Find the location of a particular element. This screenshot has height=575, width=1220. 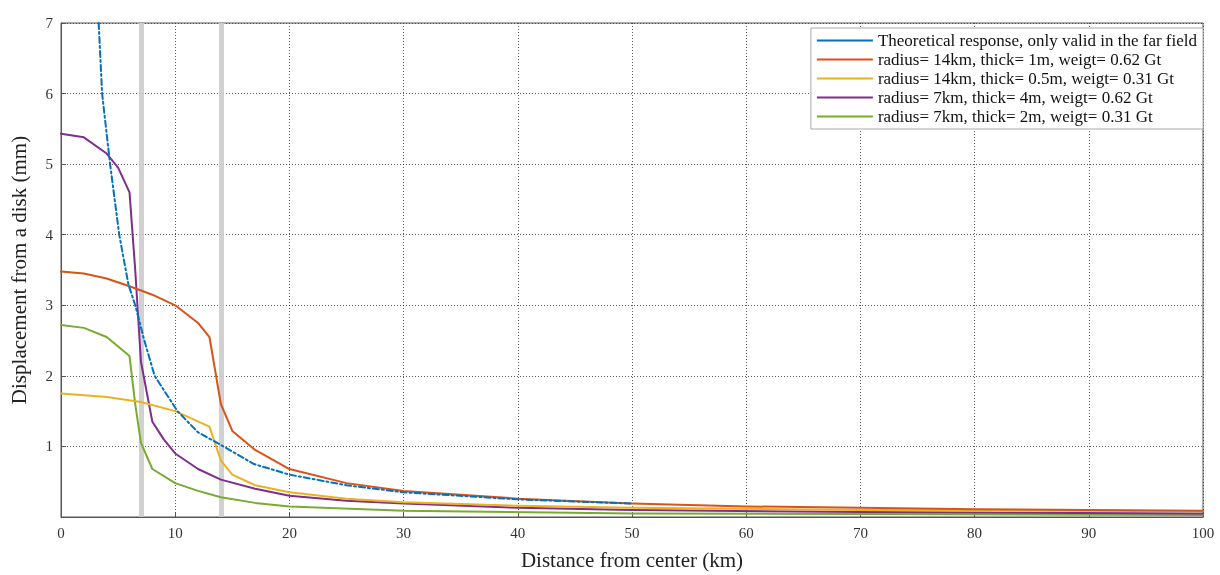

legend-label: radius= 7km, thick= 2m, weigt= 0.31 Gt is located at coordinates (1015, 116).